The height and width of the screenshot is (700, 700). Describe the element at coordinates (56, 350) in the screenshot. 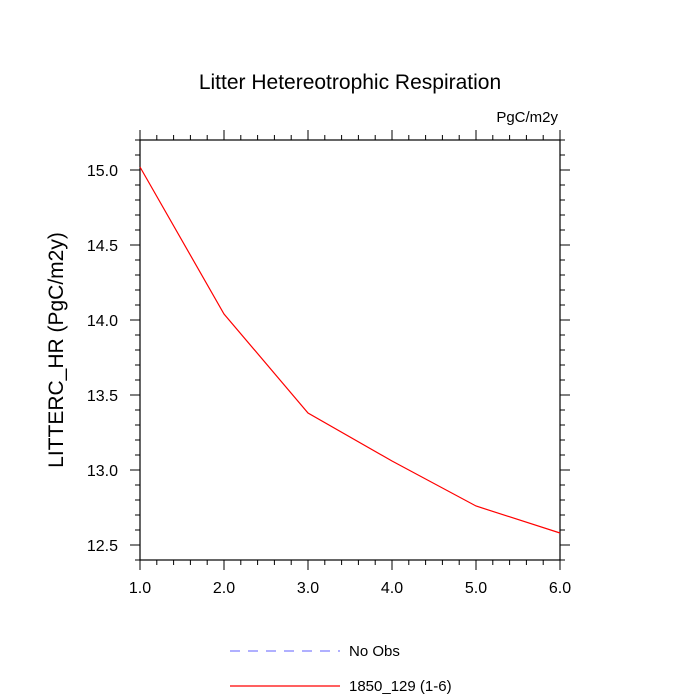

I see `y-axis-title: LITTERC_HR (PgC/m2y)` at that location.